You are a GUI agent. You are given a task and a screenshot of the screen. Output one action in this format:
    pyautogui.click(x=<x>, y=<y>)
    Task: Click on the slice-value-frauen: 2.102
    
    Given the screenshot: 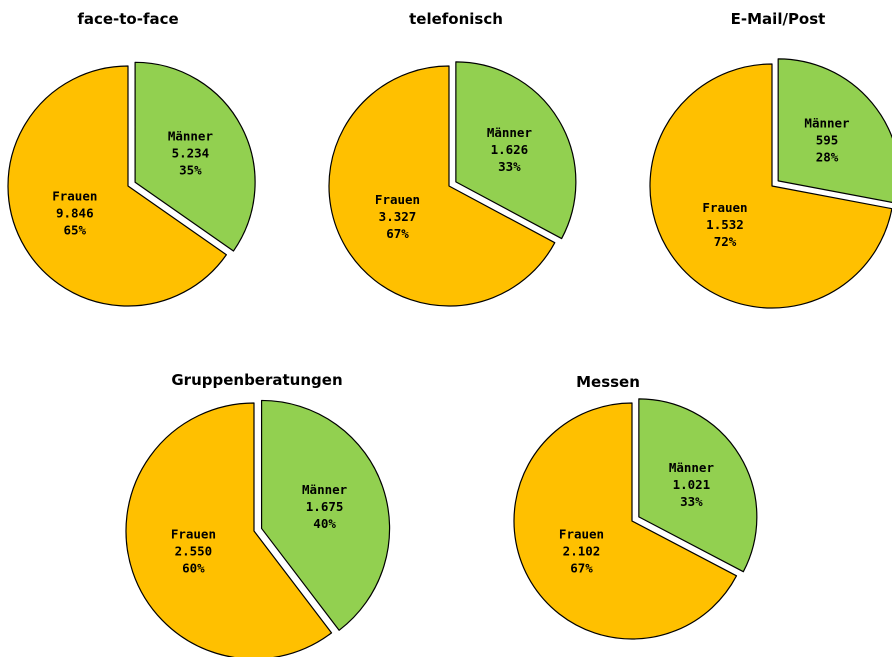 What is the action you would take?
    pyautogui.click(x=582, y=551)
    